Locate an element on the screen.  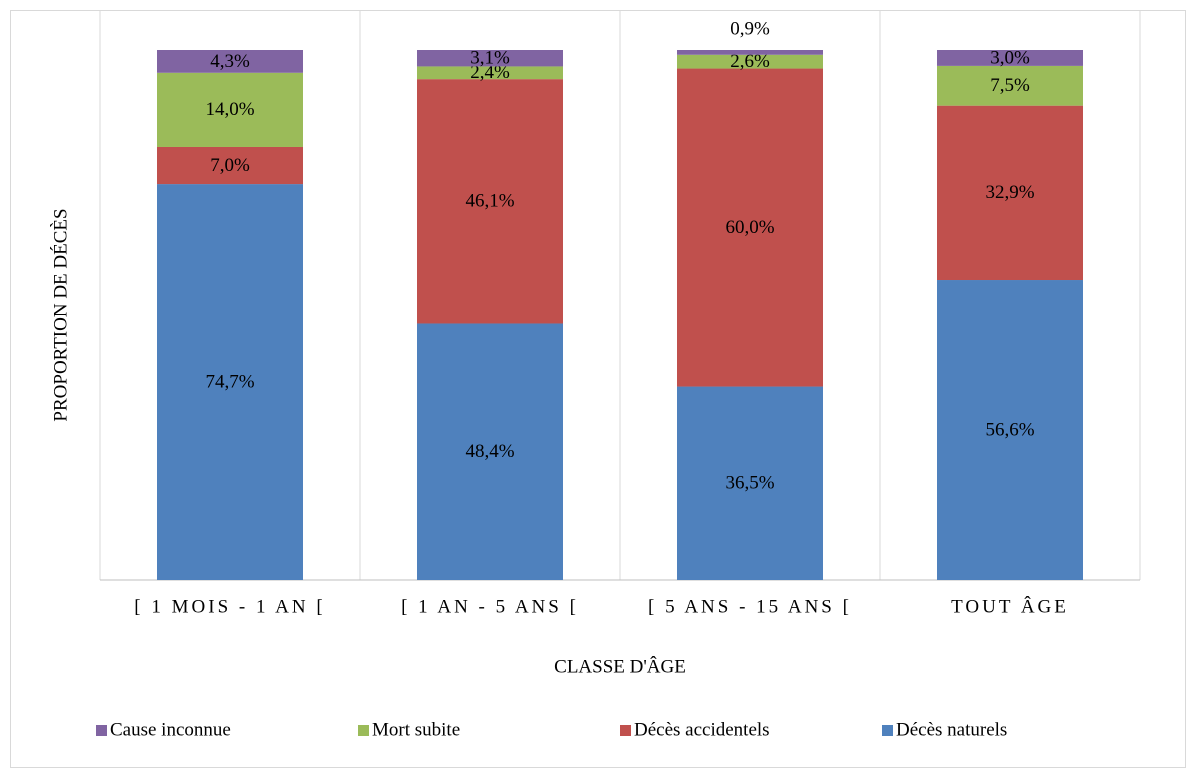
data-label: 4,3% is located at coordinates (230, 61).